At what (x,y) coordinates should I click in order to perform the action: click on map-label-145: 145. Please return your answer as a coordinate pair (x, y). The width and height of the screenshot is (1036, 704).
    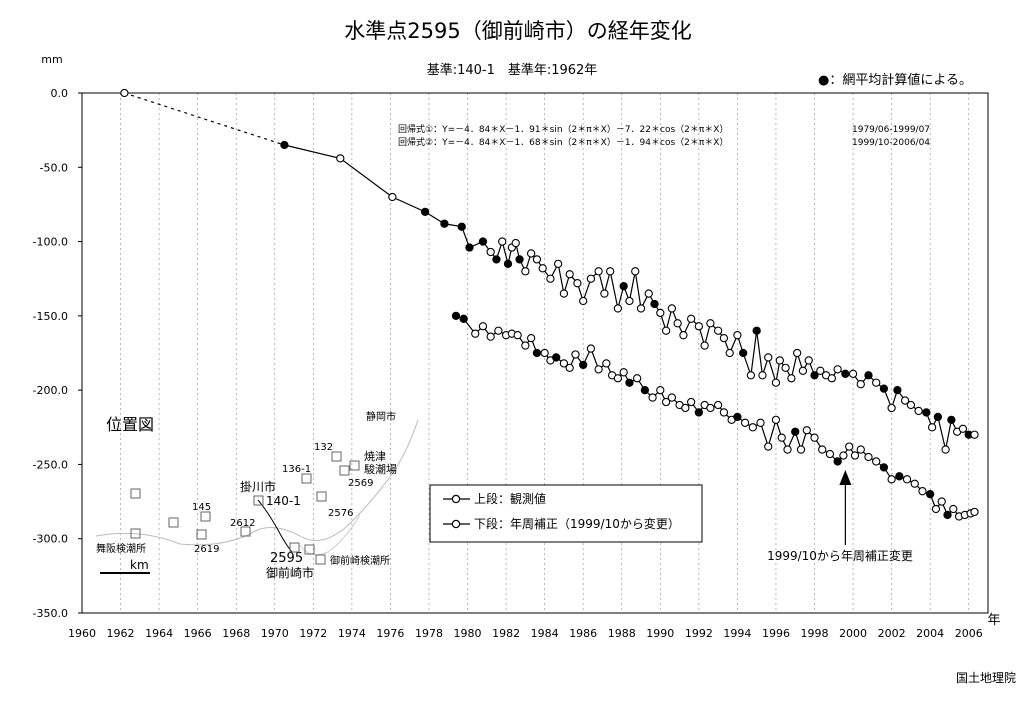
    Looking at the image, I should click on (201, 507).